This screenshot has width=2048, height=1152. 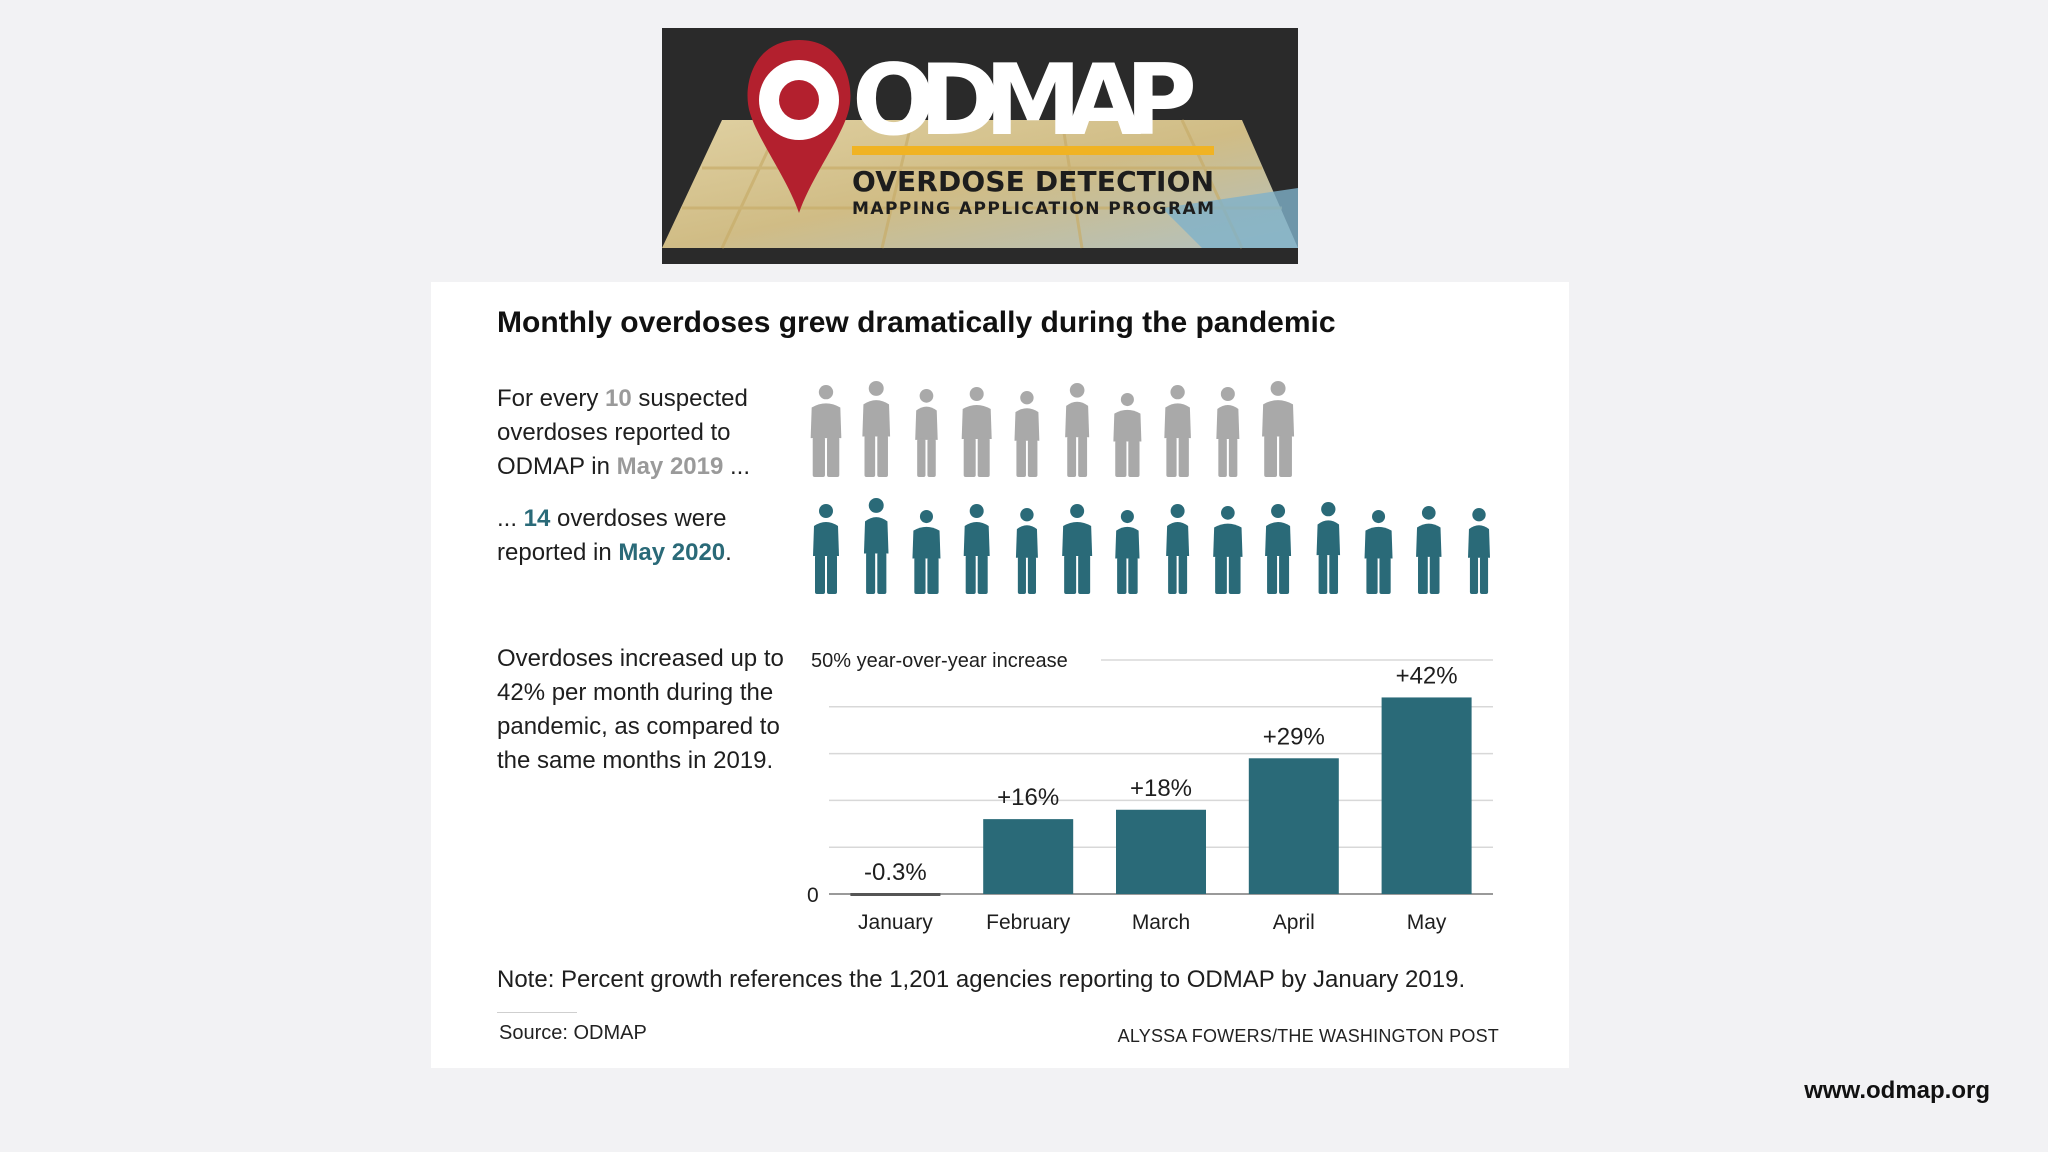 I want to click on note-divider, so click(x=537, y=1012).